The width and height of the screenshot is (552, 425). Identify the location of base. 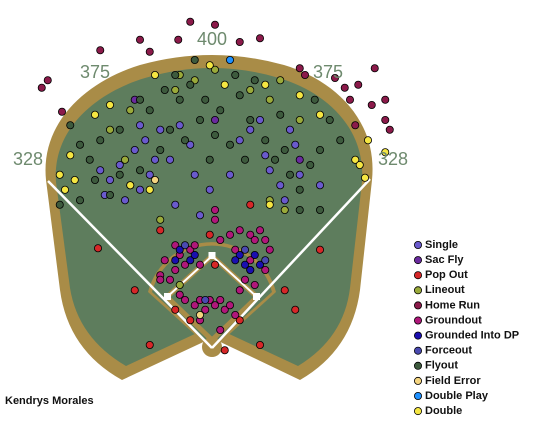
(256, 296).